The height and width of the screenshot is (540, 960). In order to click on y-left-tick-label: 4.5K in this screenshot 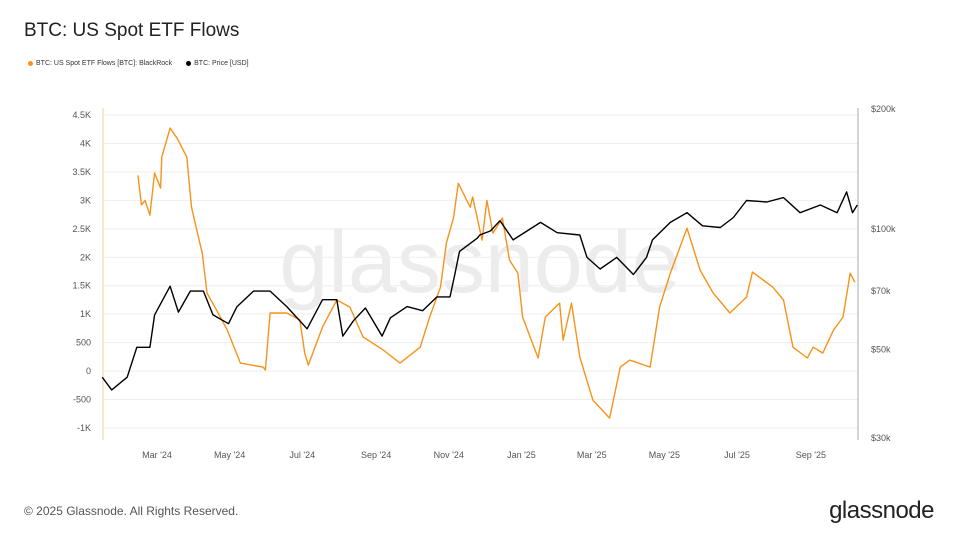, I will do `click(81, 115)`.